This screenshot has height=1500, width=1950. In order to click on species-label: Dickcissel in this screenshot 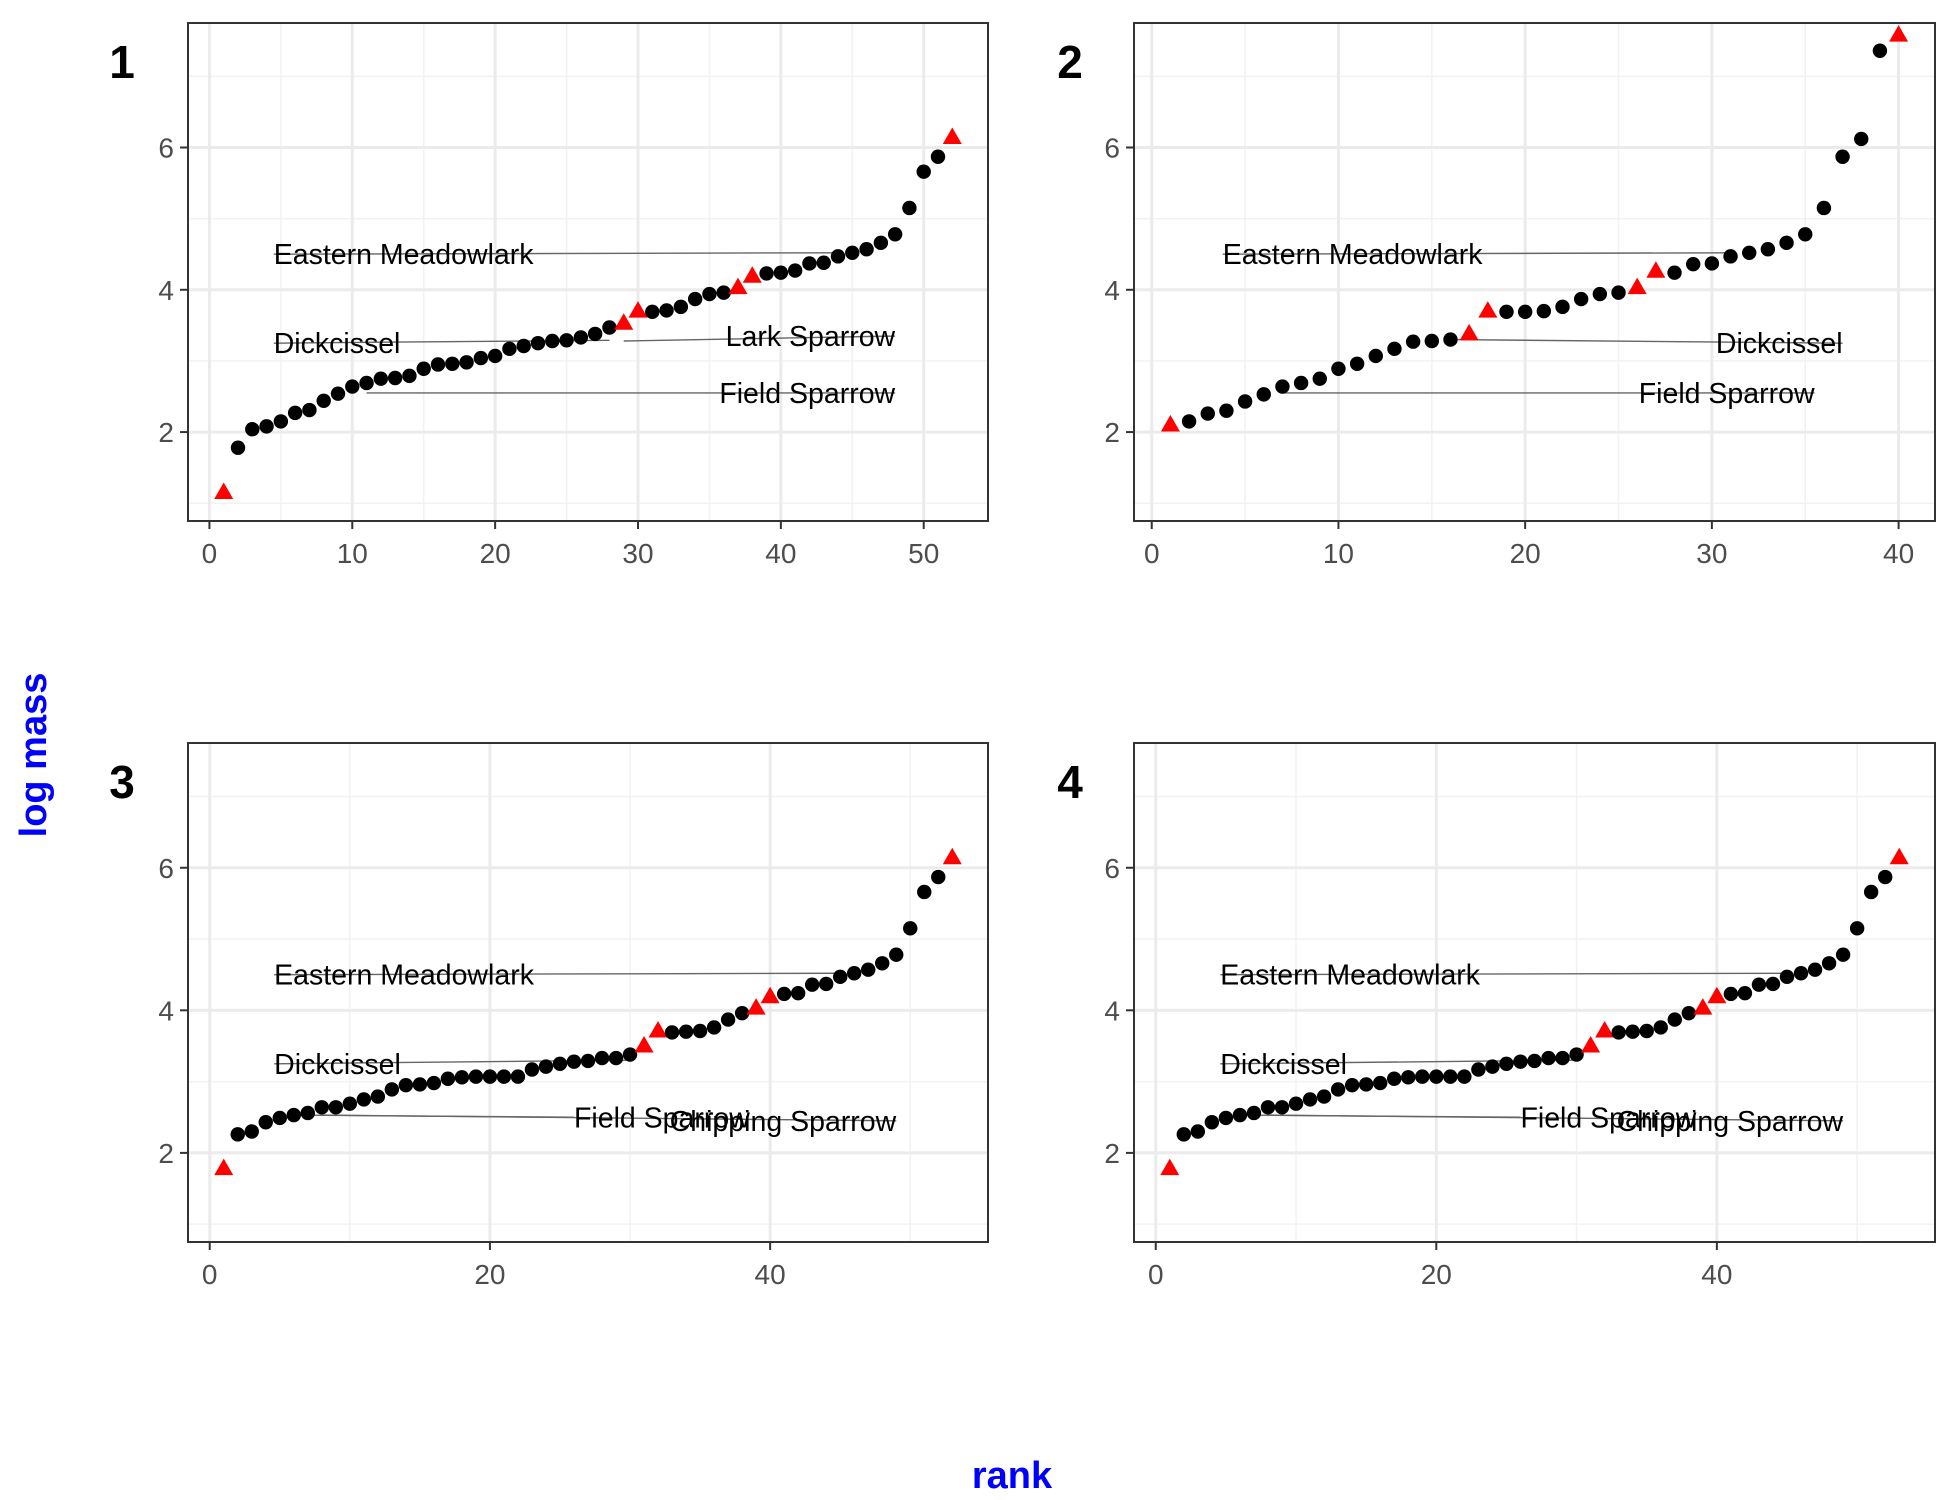, I will do `click(337, 1065)`.